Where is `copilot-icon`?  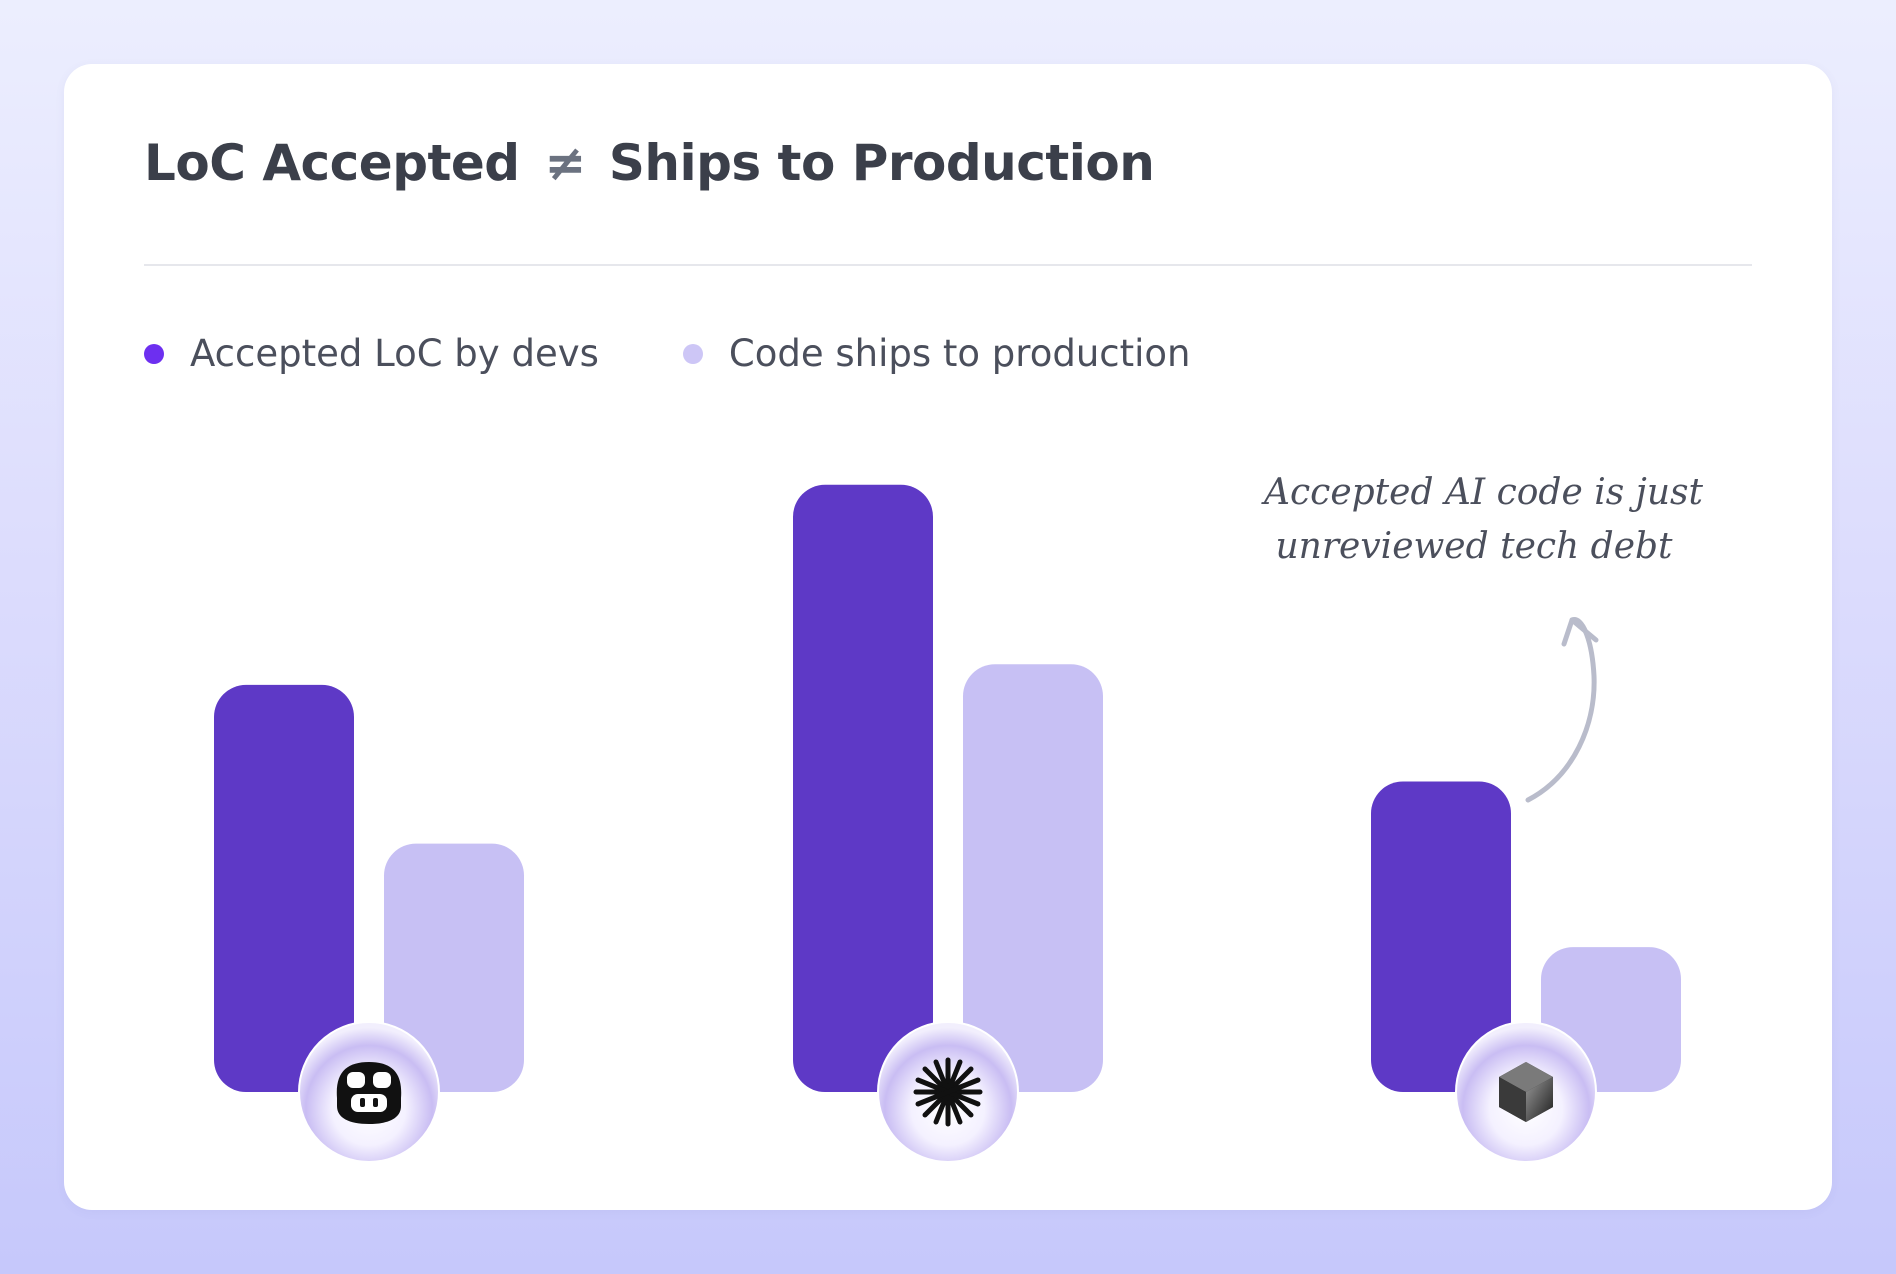 copilot-icon is located at coordinates (369, 1093).